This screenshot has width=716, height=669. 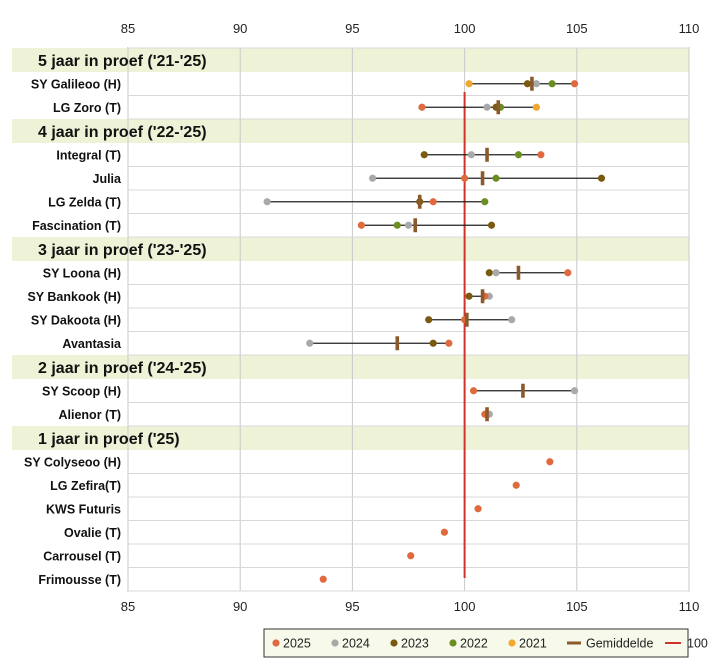 What do you see at coordinates (122, 132) in the screenshot?
I see `group-title: 4 jaar in proef ('22-'25)` at bounding box center [122, 132].